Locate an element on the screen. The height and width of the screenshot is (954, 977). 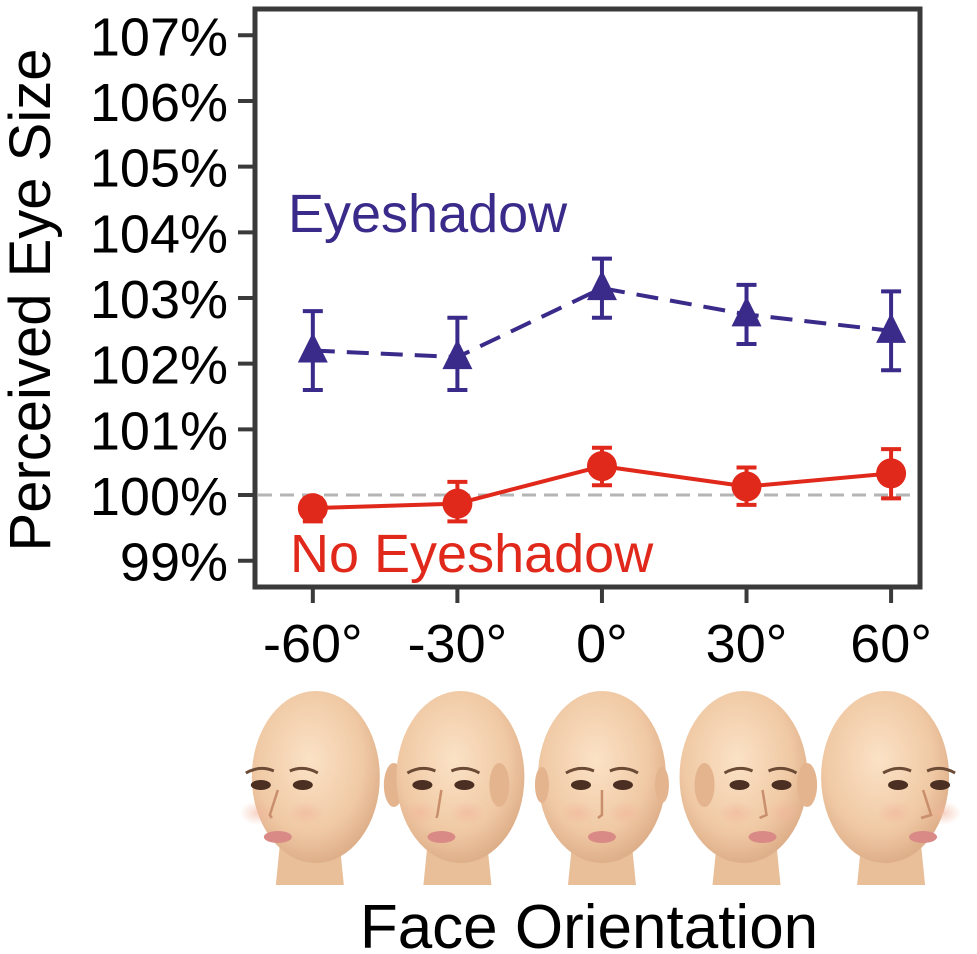
label-eyeshadow: Eyeshadow is located at coordinates (428, 214).